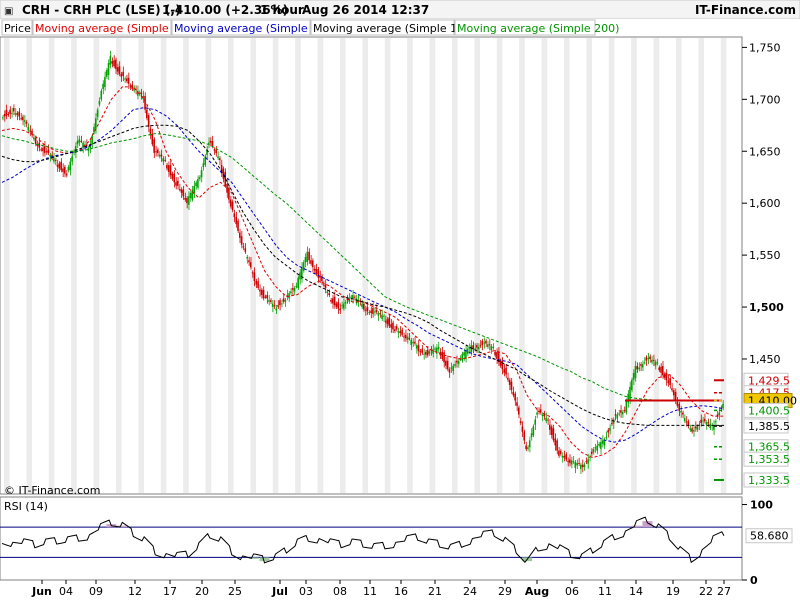 This screenshot has height=600, width=800. I want to click on legend-item-label: Moving average (Simple 100), so click(394, 28).